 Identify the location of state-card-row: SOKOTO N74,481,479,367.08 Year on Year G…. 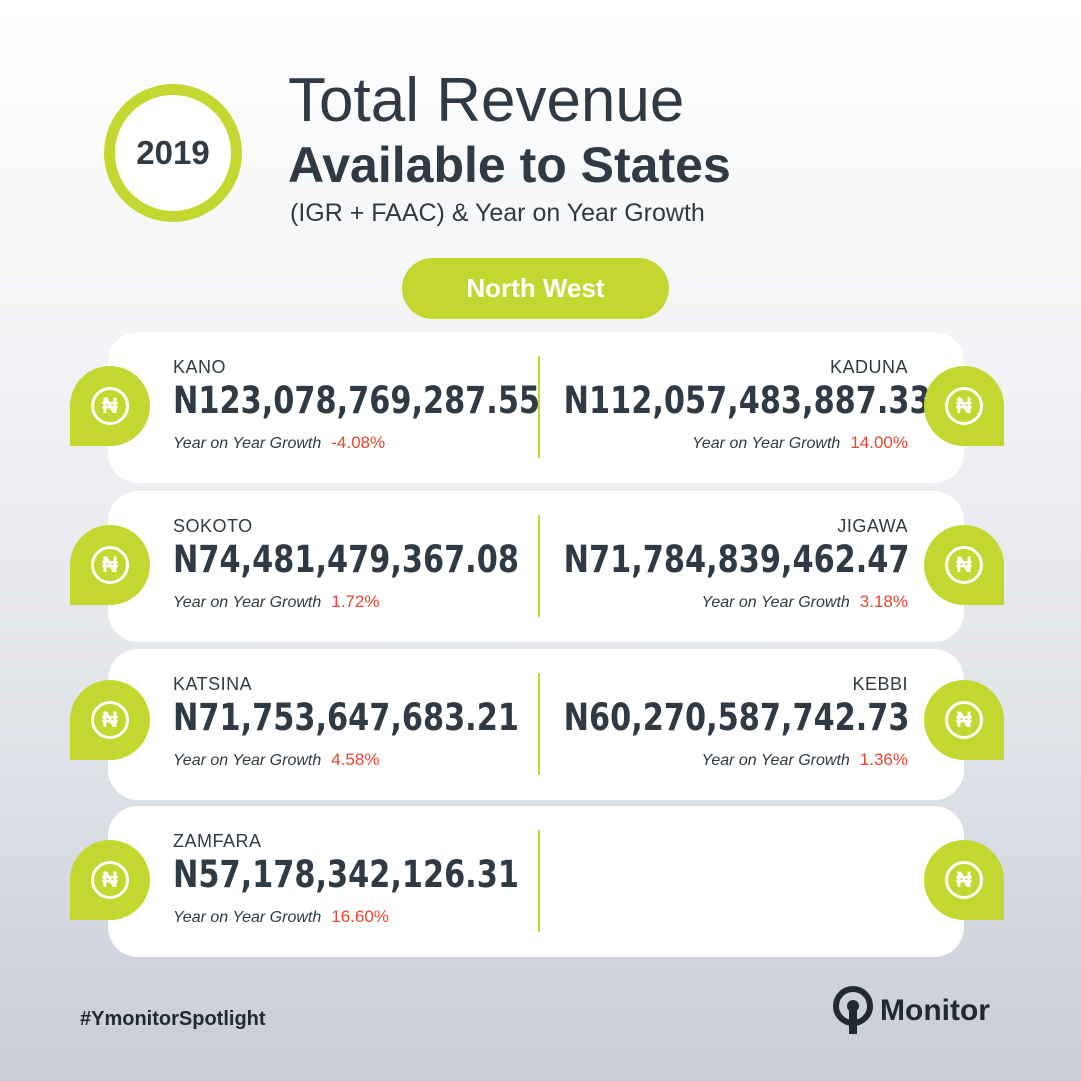
(536, 566).